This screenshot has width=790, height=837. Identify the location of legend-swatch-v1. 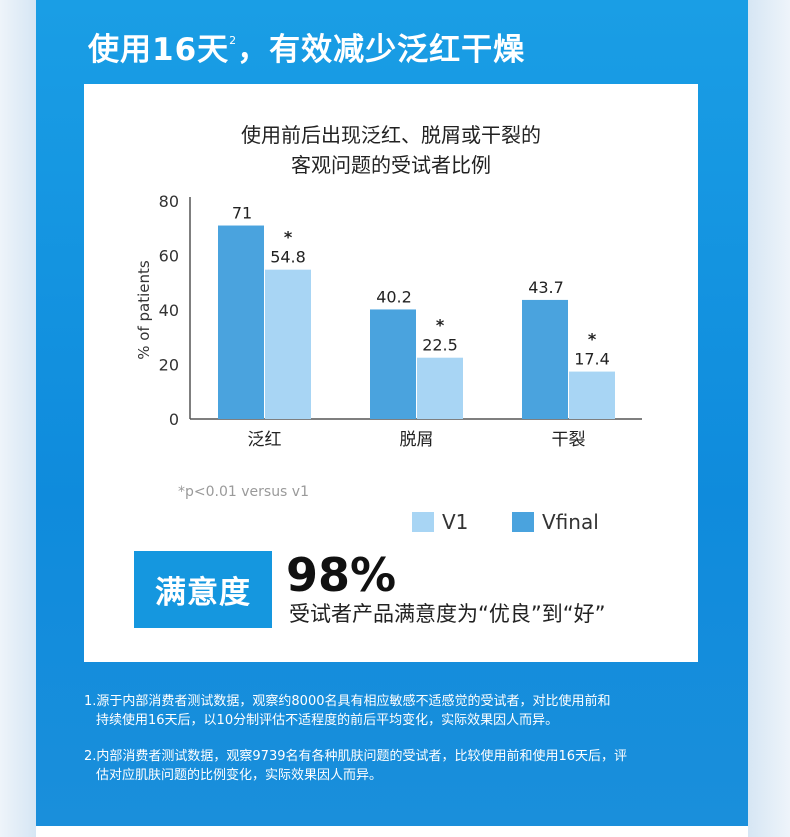
(423, 522).